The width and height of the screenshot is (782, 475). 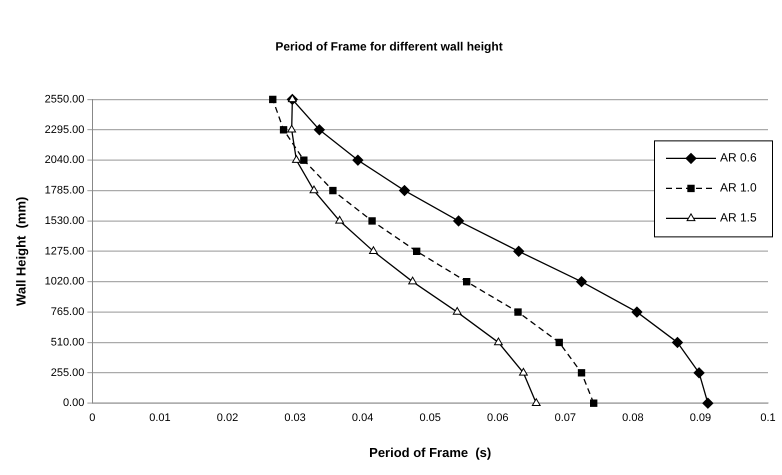 I want to click on x-tick-label: 0.07, so click(x=565, y=418).